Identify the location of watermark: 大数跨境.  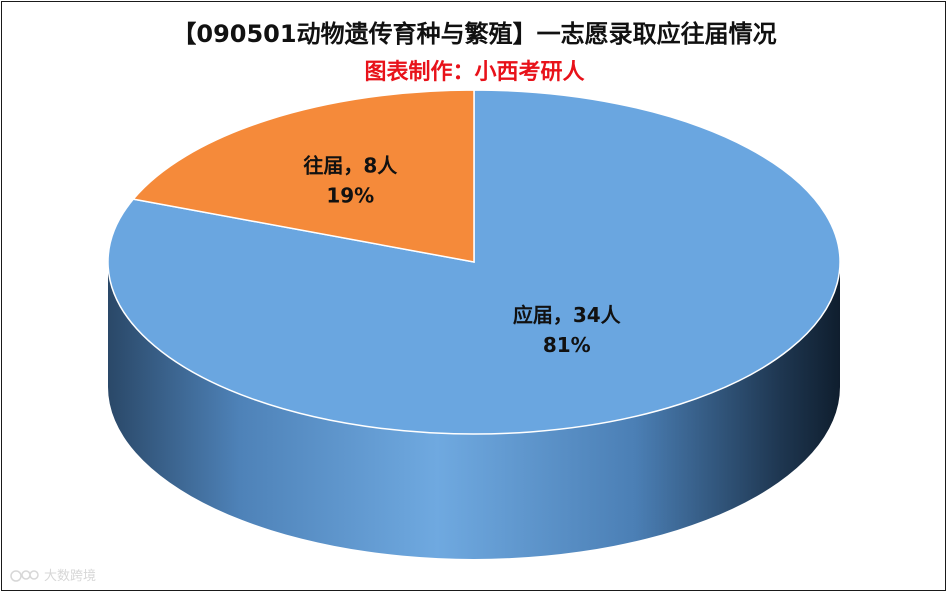
(53, 574).